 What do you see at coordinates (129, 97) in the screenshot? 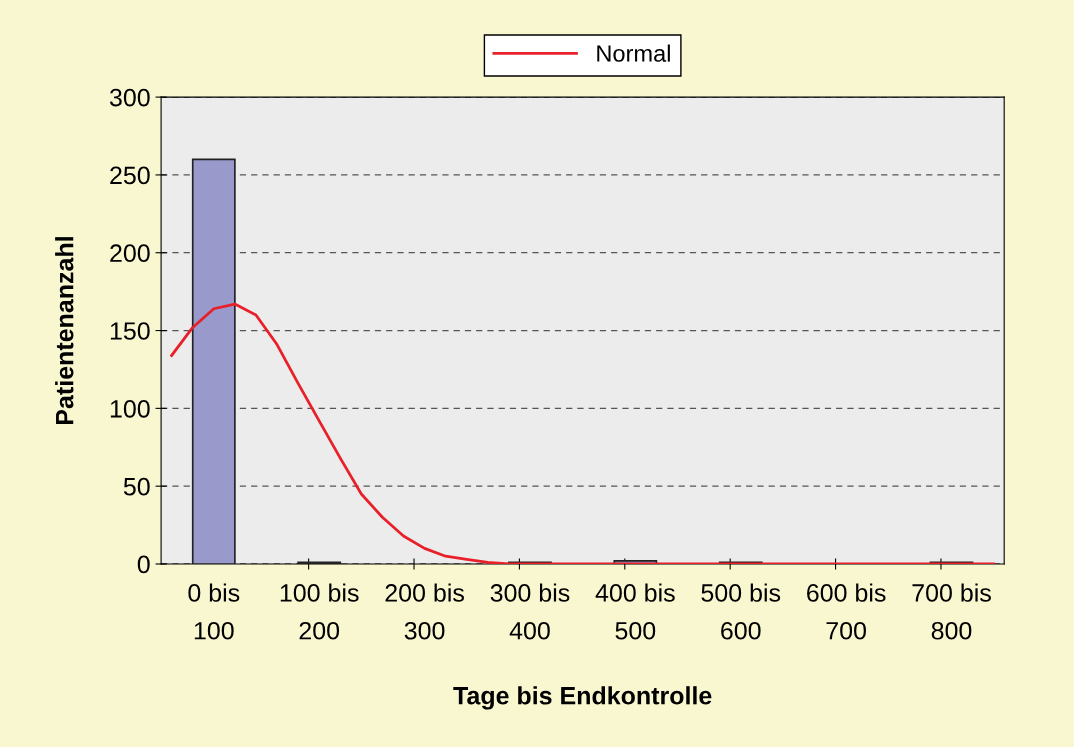
I see `y-tick-label: 300` at bounding box center [129, 97].